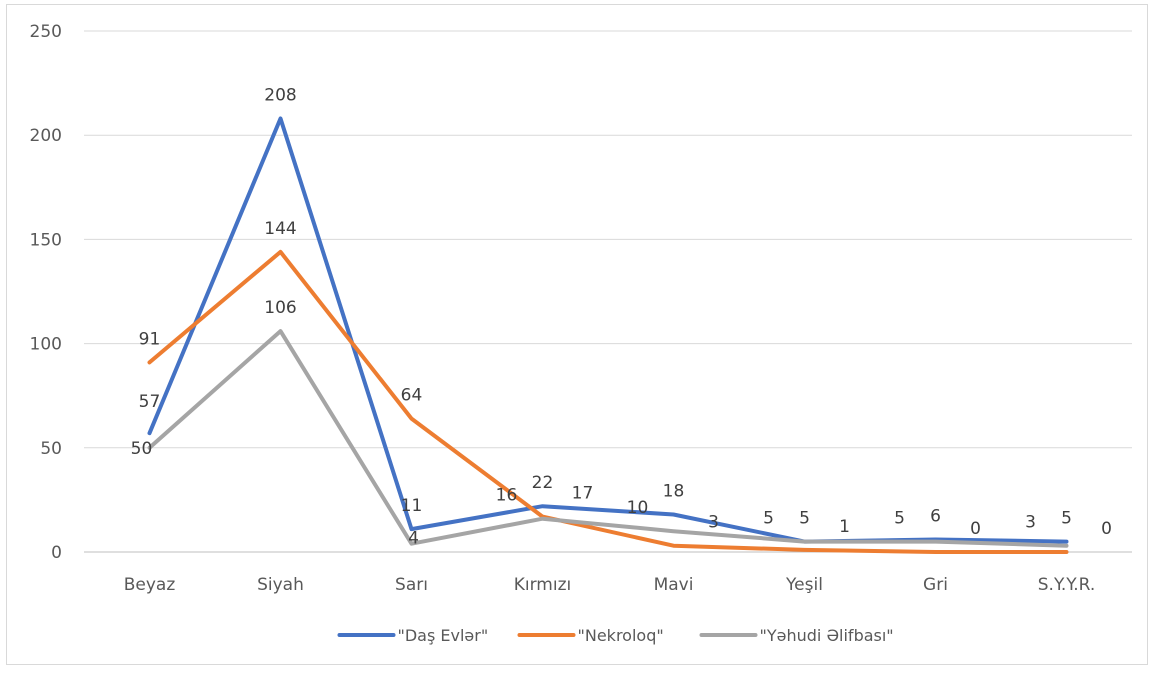  I want to click on y-tick-label: 150, so click(46, 240).